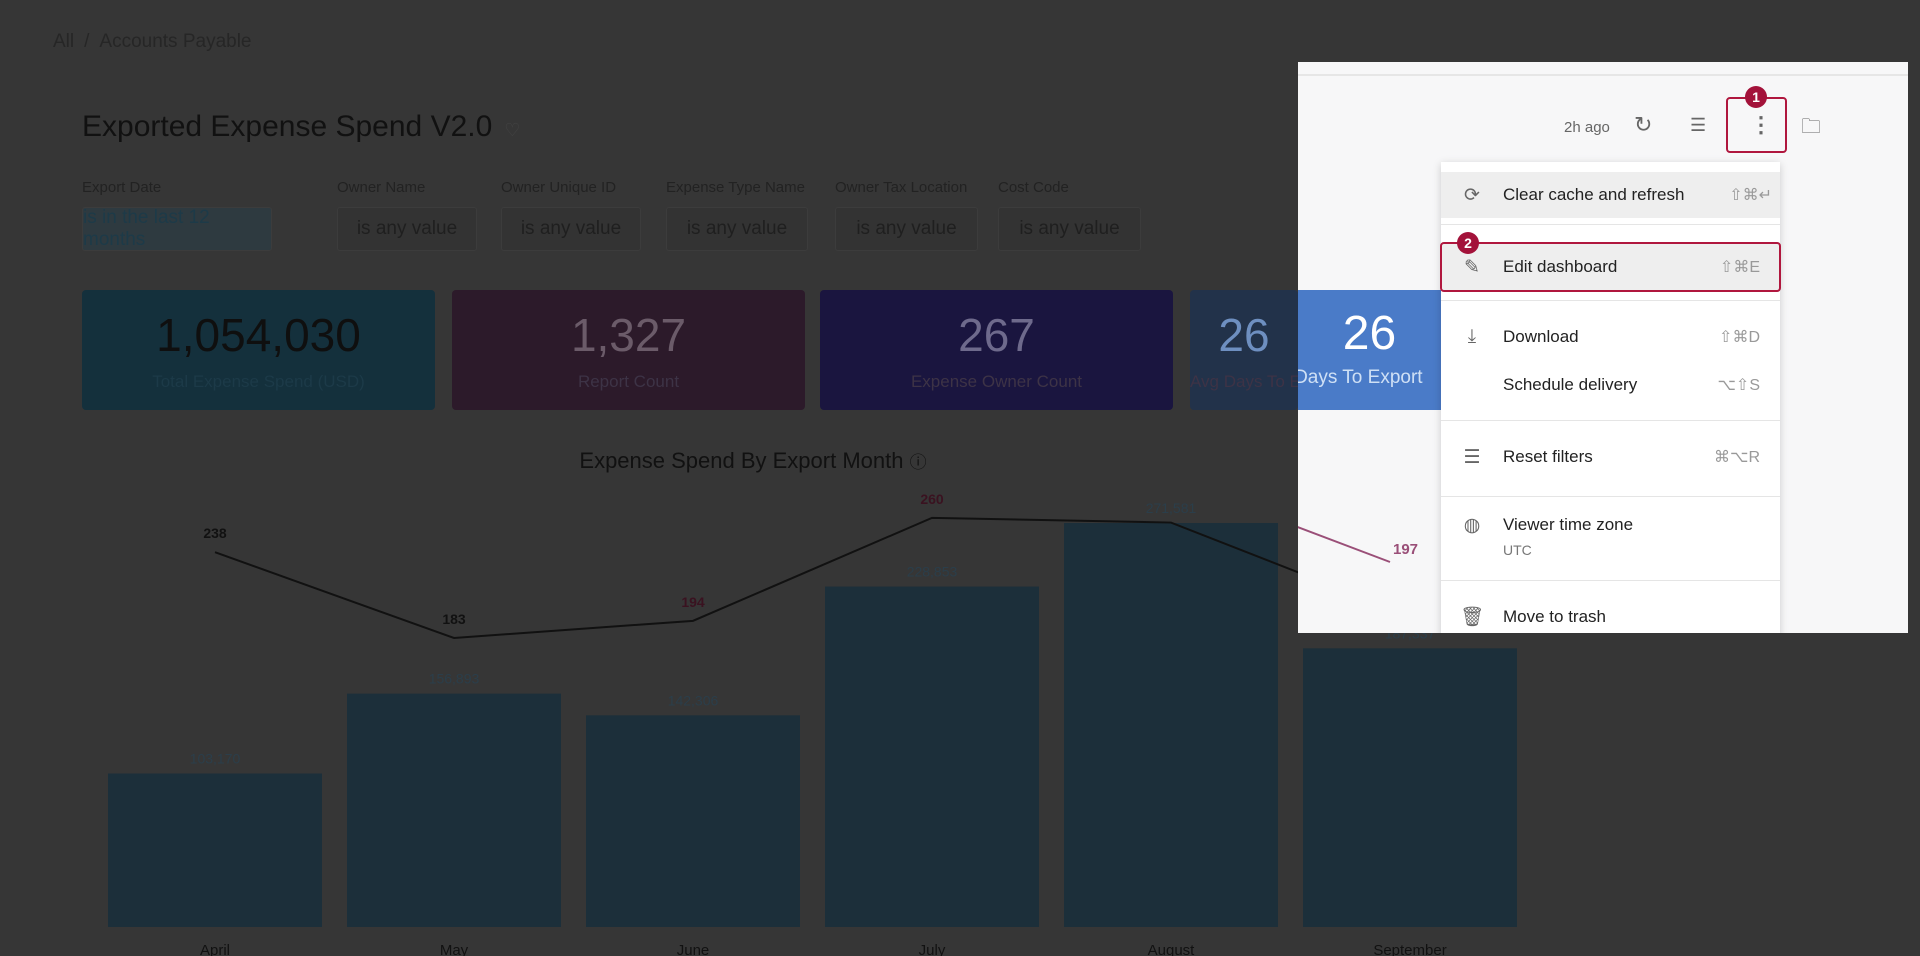 This screenshot has height=956, width=1920. What do you see at coordinates (1560, 266) in the screenshot?
I see `menu-label: Edit dashboard` at bounding box center [1560, 266].